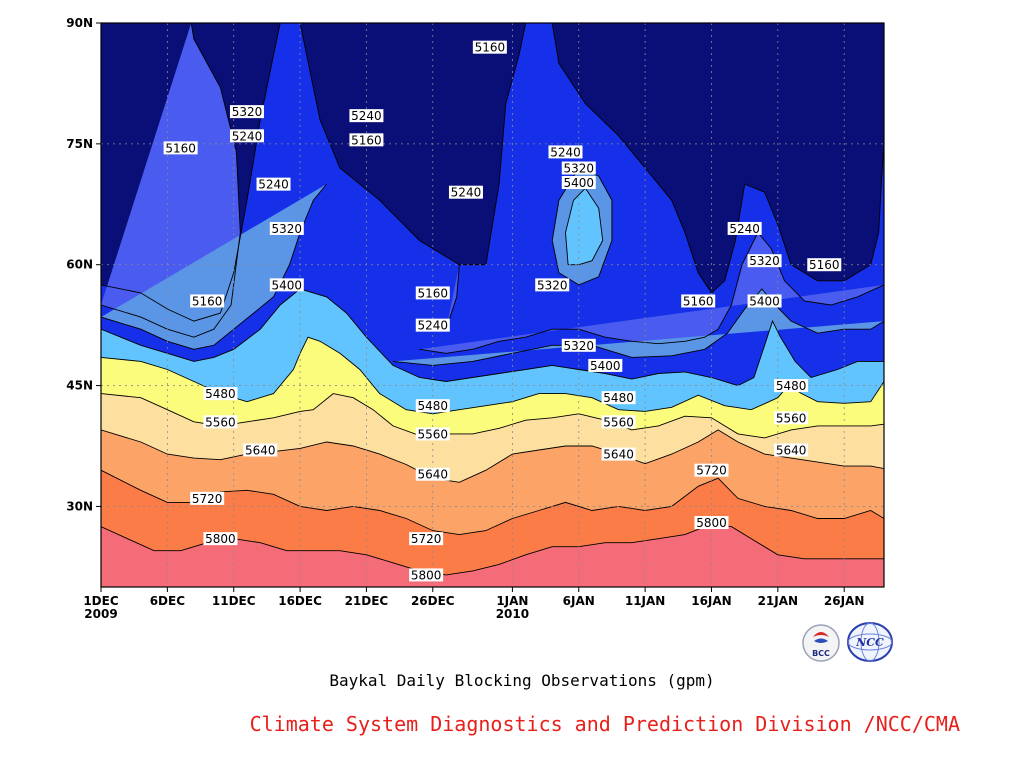 The width and height of the screenshot is (1024, 768). I want to click on x-tick-label: 1DEC, so click(101, 601).